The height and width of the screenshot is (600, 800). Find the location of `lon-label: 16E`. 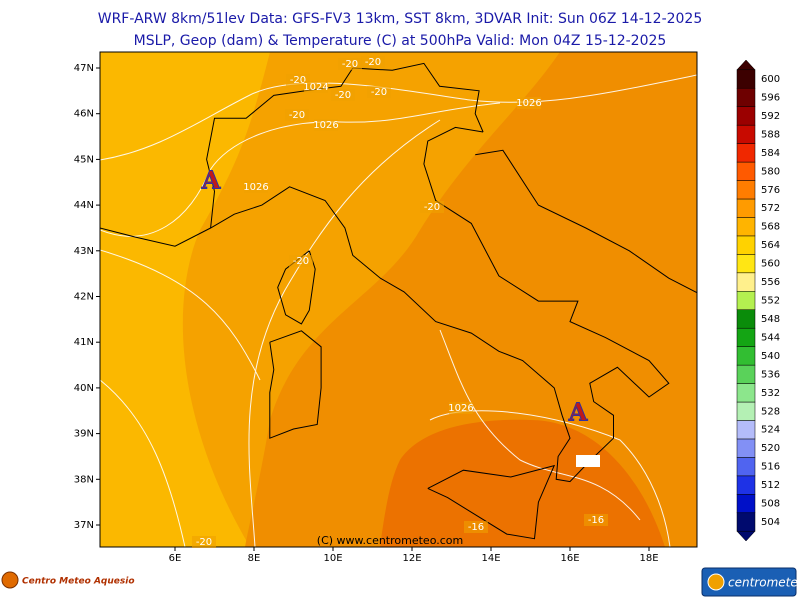

lon-label: 16E is located at coordinates (569, 558).